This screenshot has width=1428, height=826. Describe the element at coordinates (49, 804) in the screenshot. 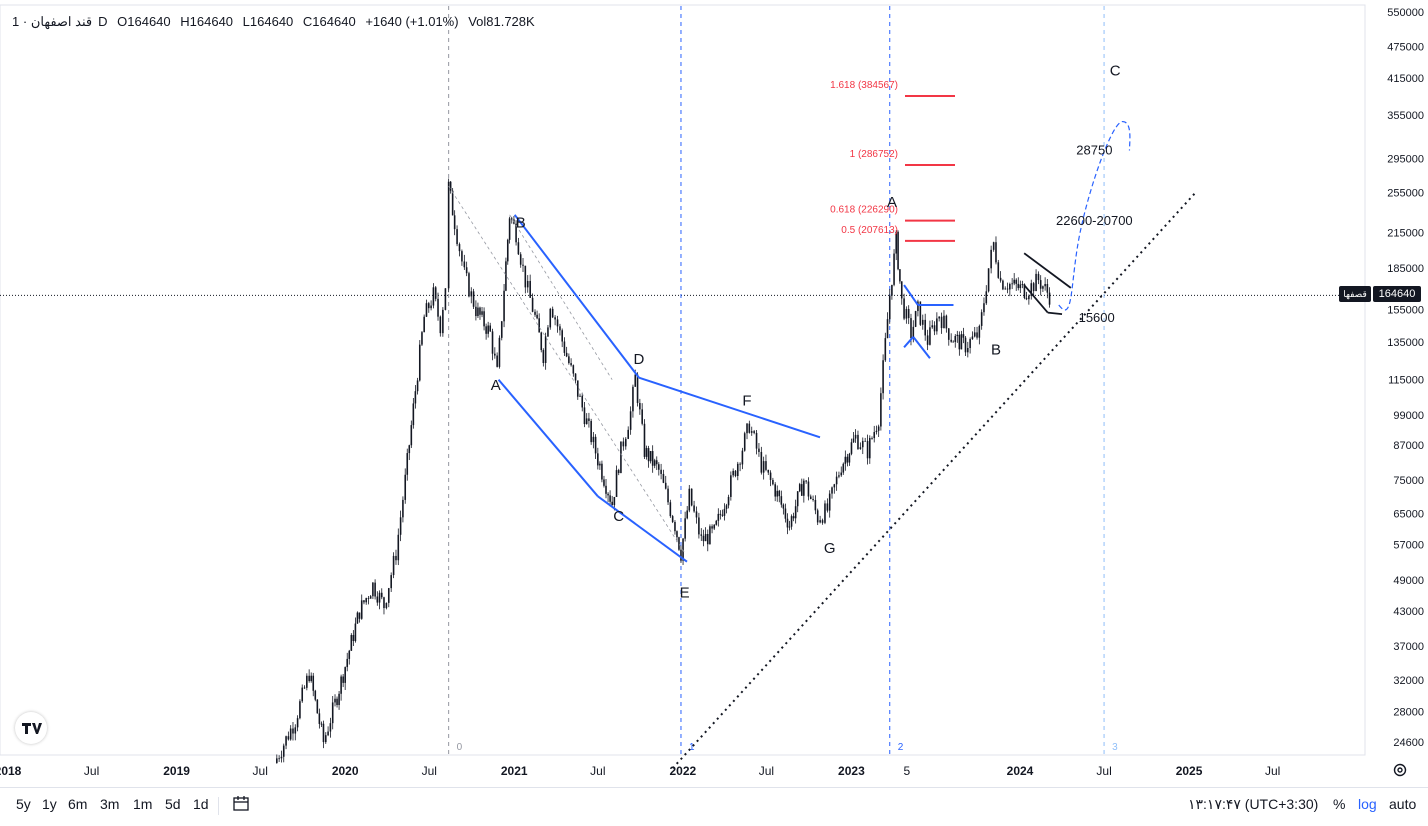

I see `range-1y-button: 1y` at that location.